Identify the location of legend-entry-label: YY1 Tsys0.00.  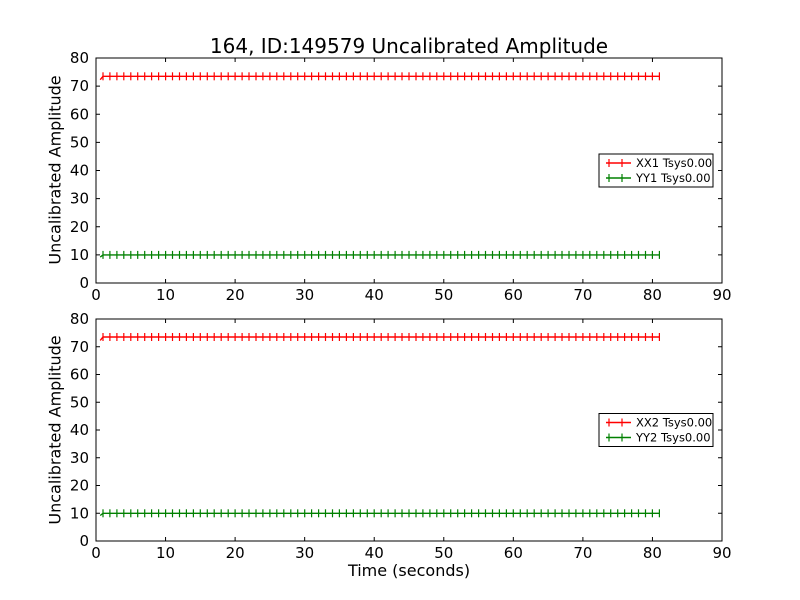
(673, 178).